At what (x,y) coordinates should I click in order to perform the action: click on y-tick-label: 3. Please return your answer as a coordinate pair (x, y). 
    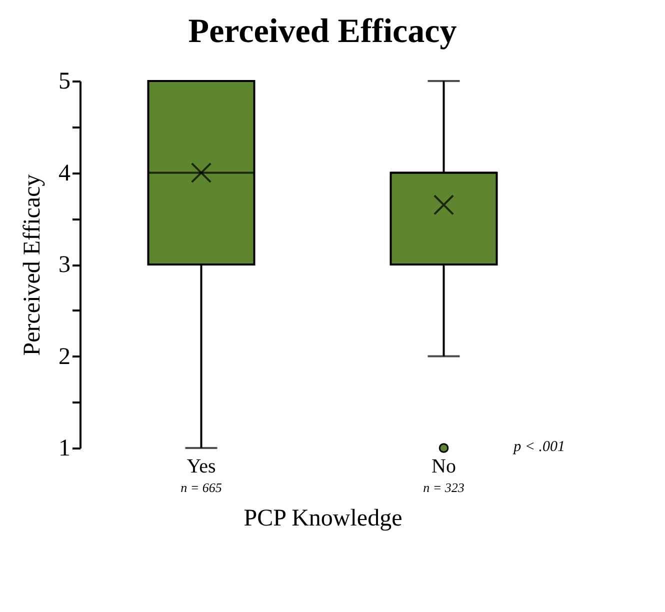
    Looking at the image, I should click on (64, 265).